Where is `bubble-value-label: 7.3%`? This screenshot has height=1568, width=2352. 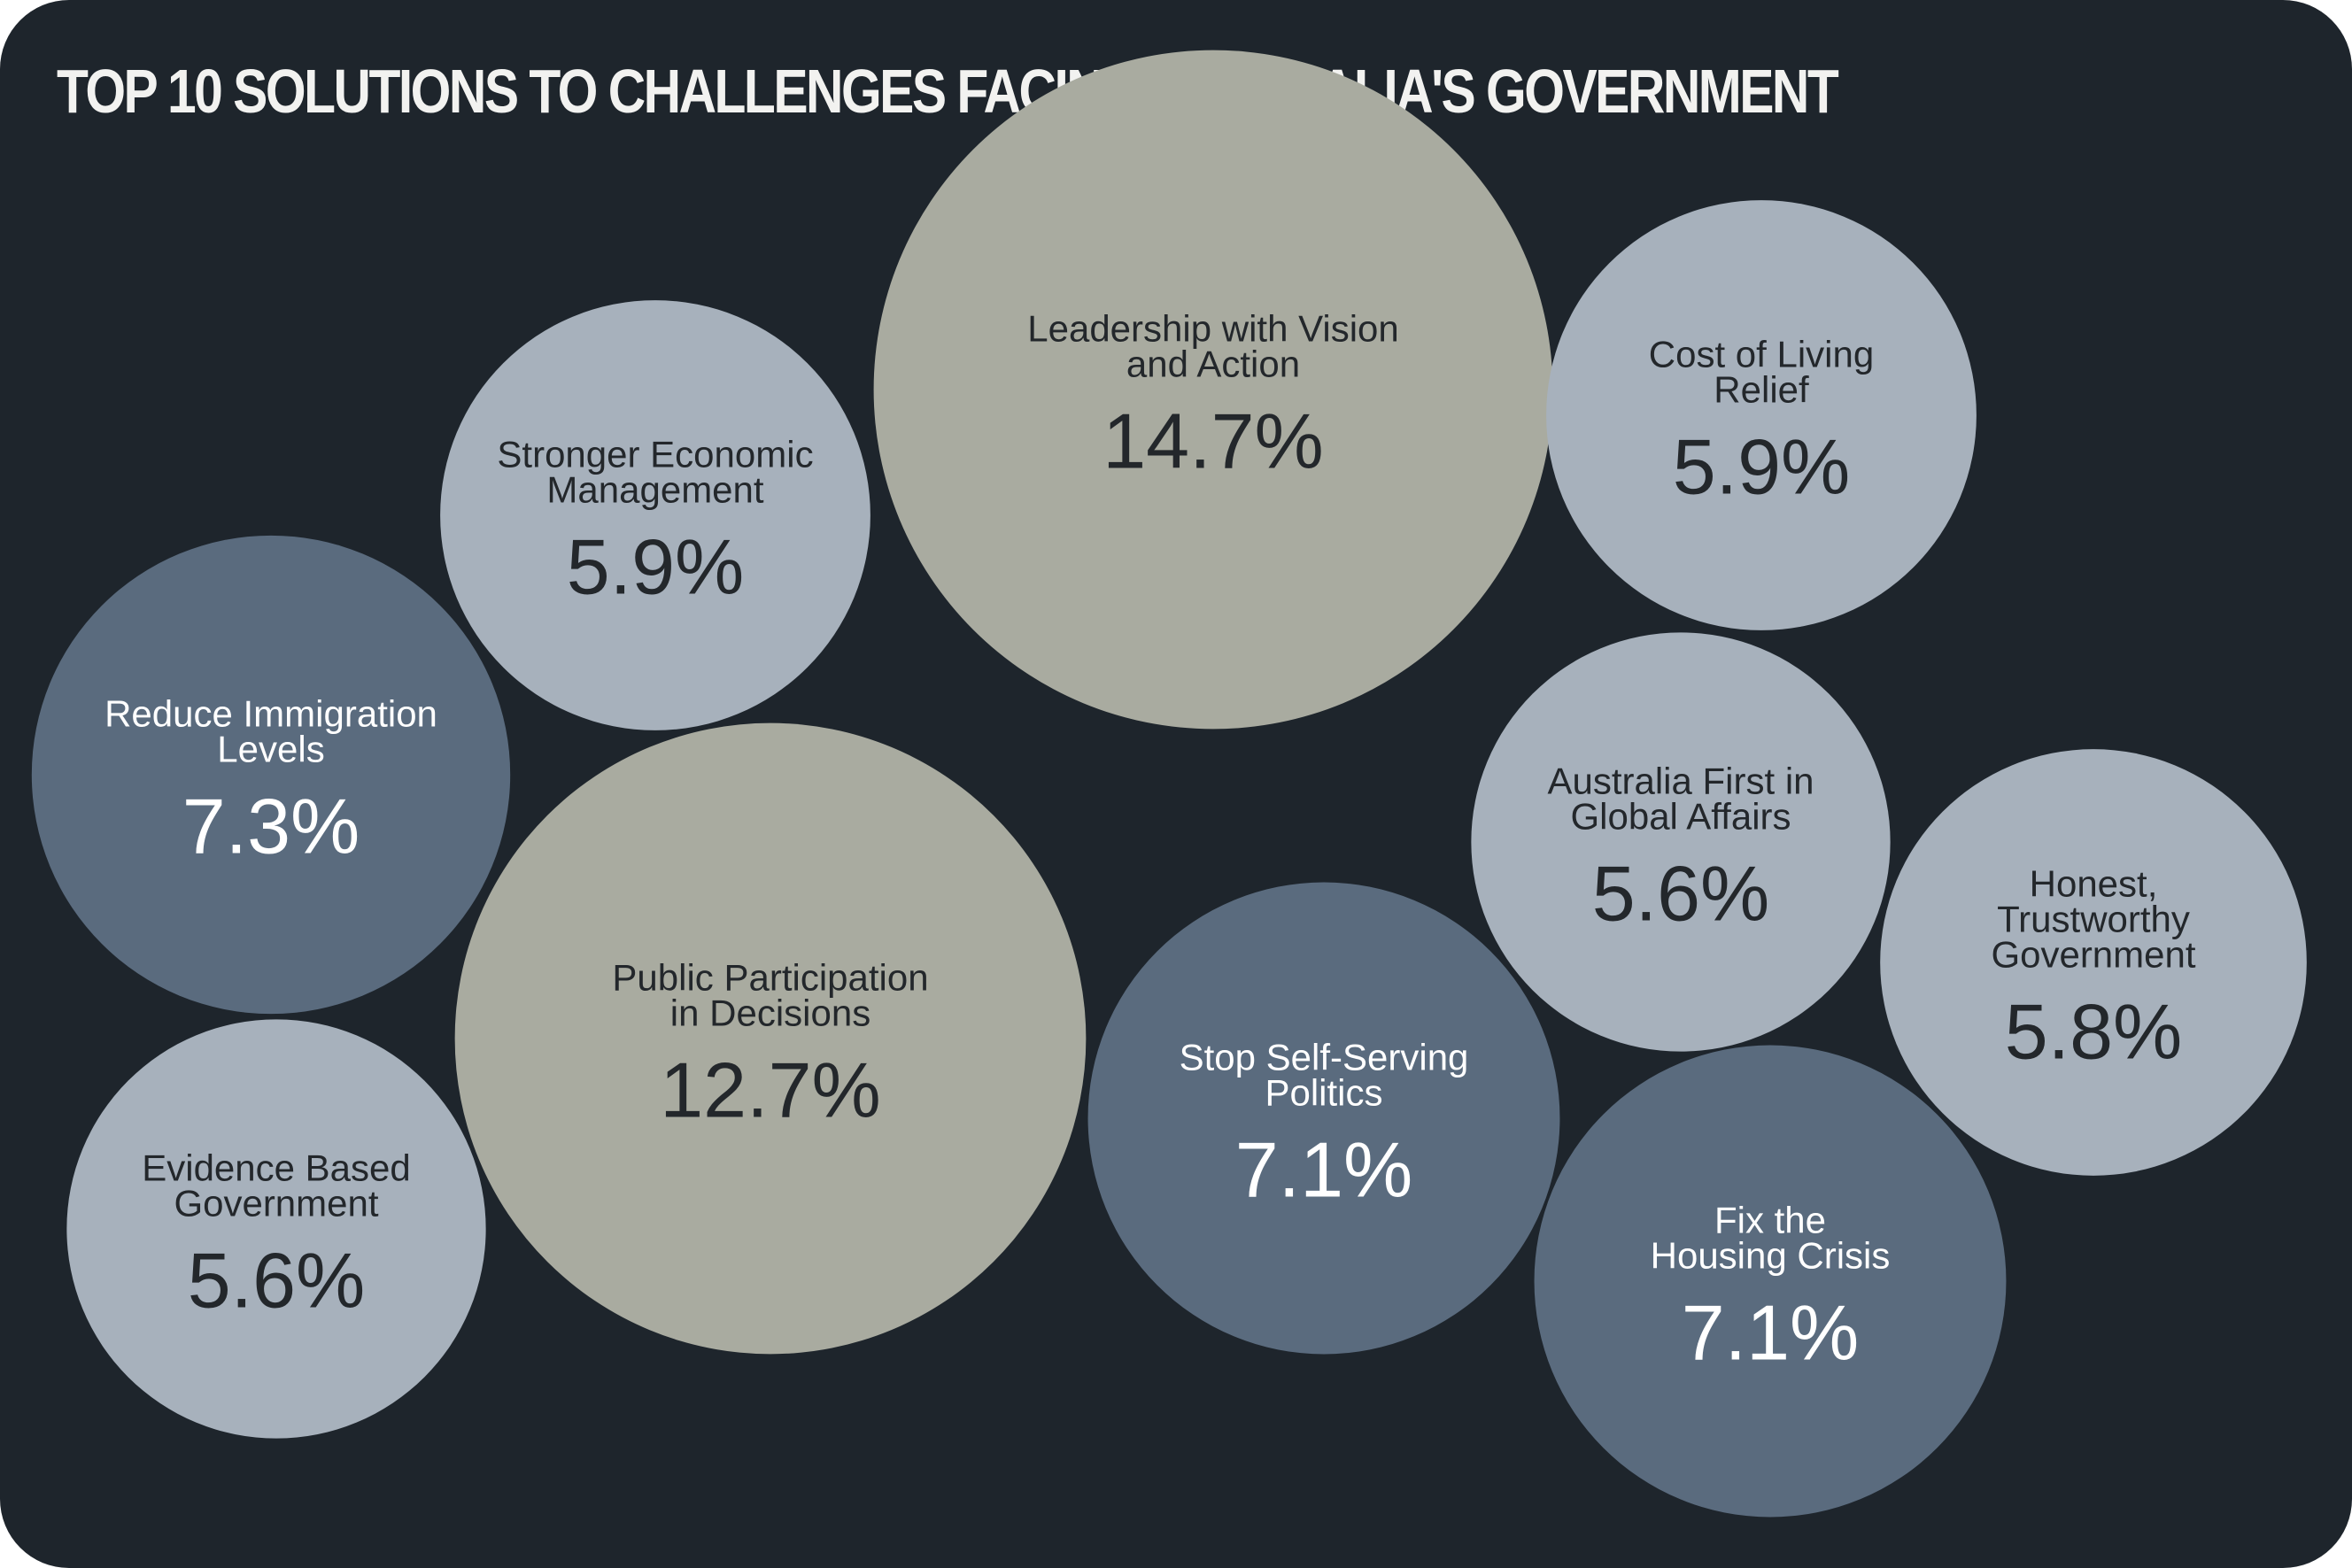
bubble-value-label: 7.3% is located at coordinates (271, 827).